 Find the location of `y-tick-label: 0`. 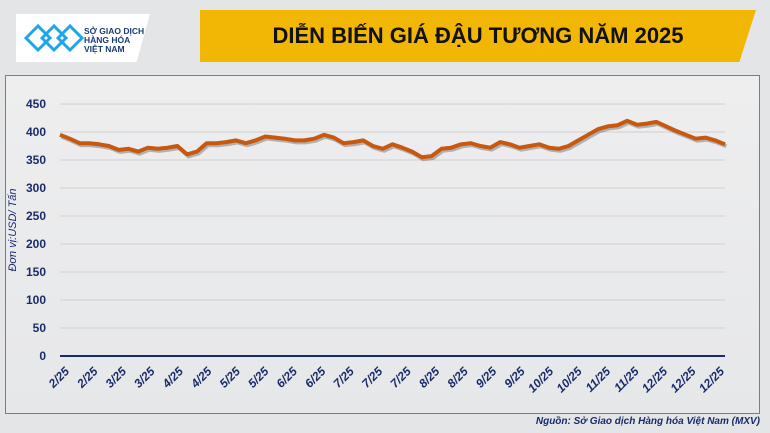

y-tick-label: 0 is located at coordinates (42, 356).